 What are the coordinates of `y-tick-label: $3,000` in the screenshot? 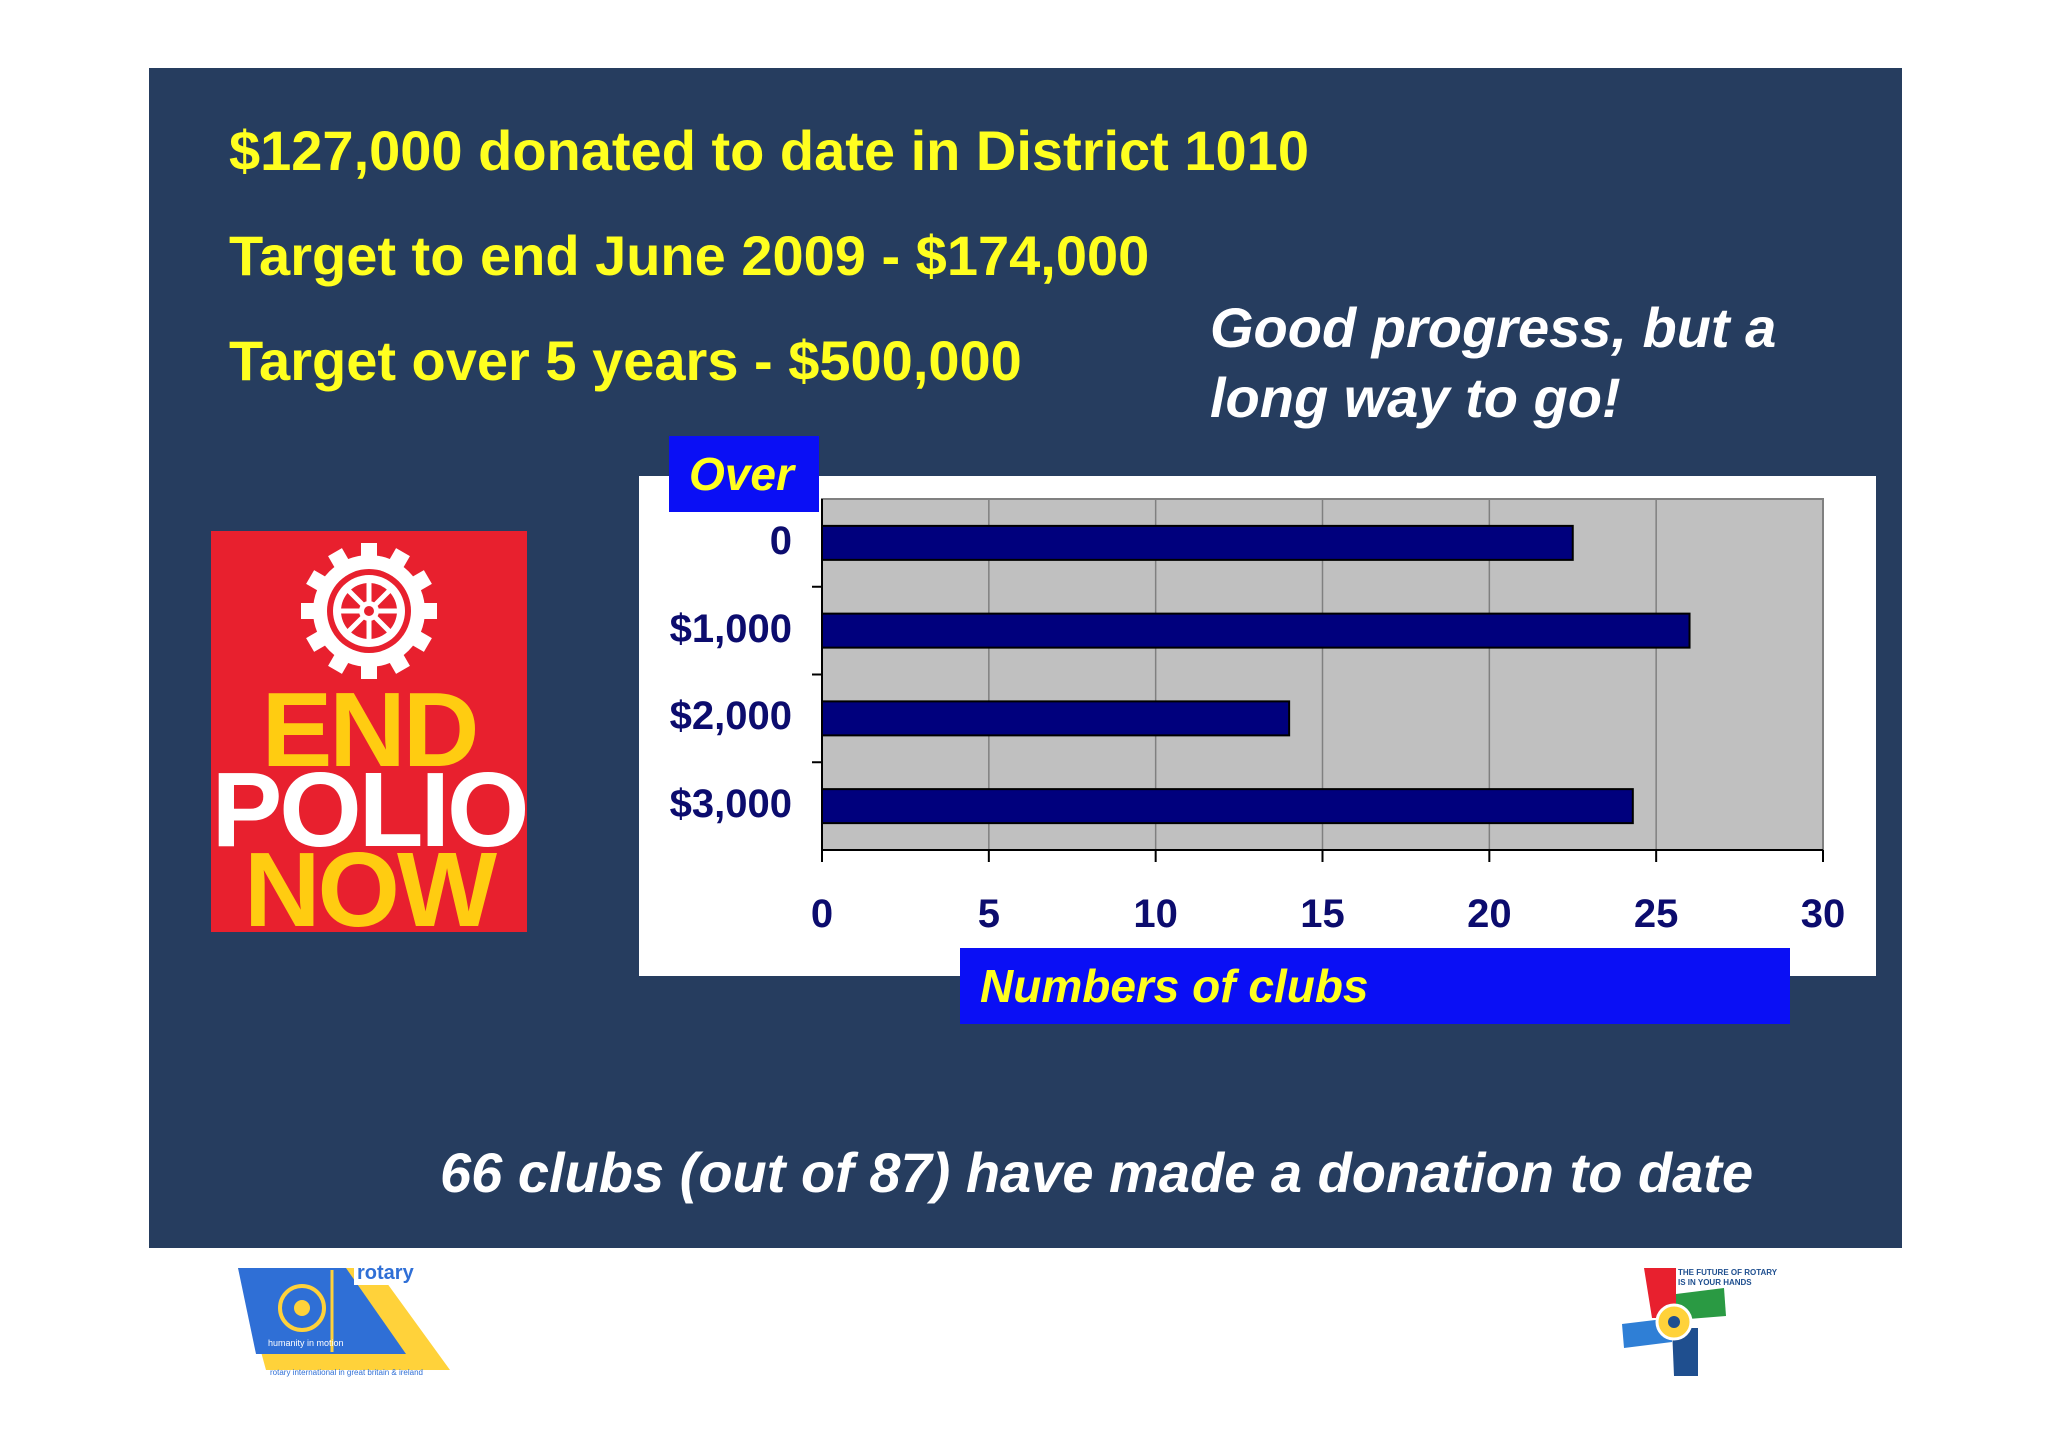 It's located at (730, 804).